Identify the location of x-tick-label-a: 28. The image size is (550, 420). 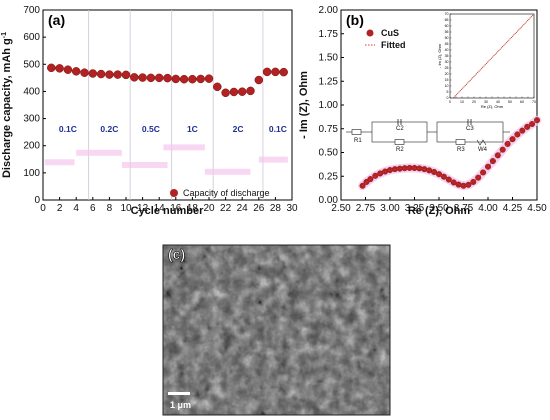
(276, 208).